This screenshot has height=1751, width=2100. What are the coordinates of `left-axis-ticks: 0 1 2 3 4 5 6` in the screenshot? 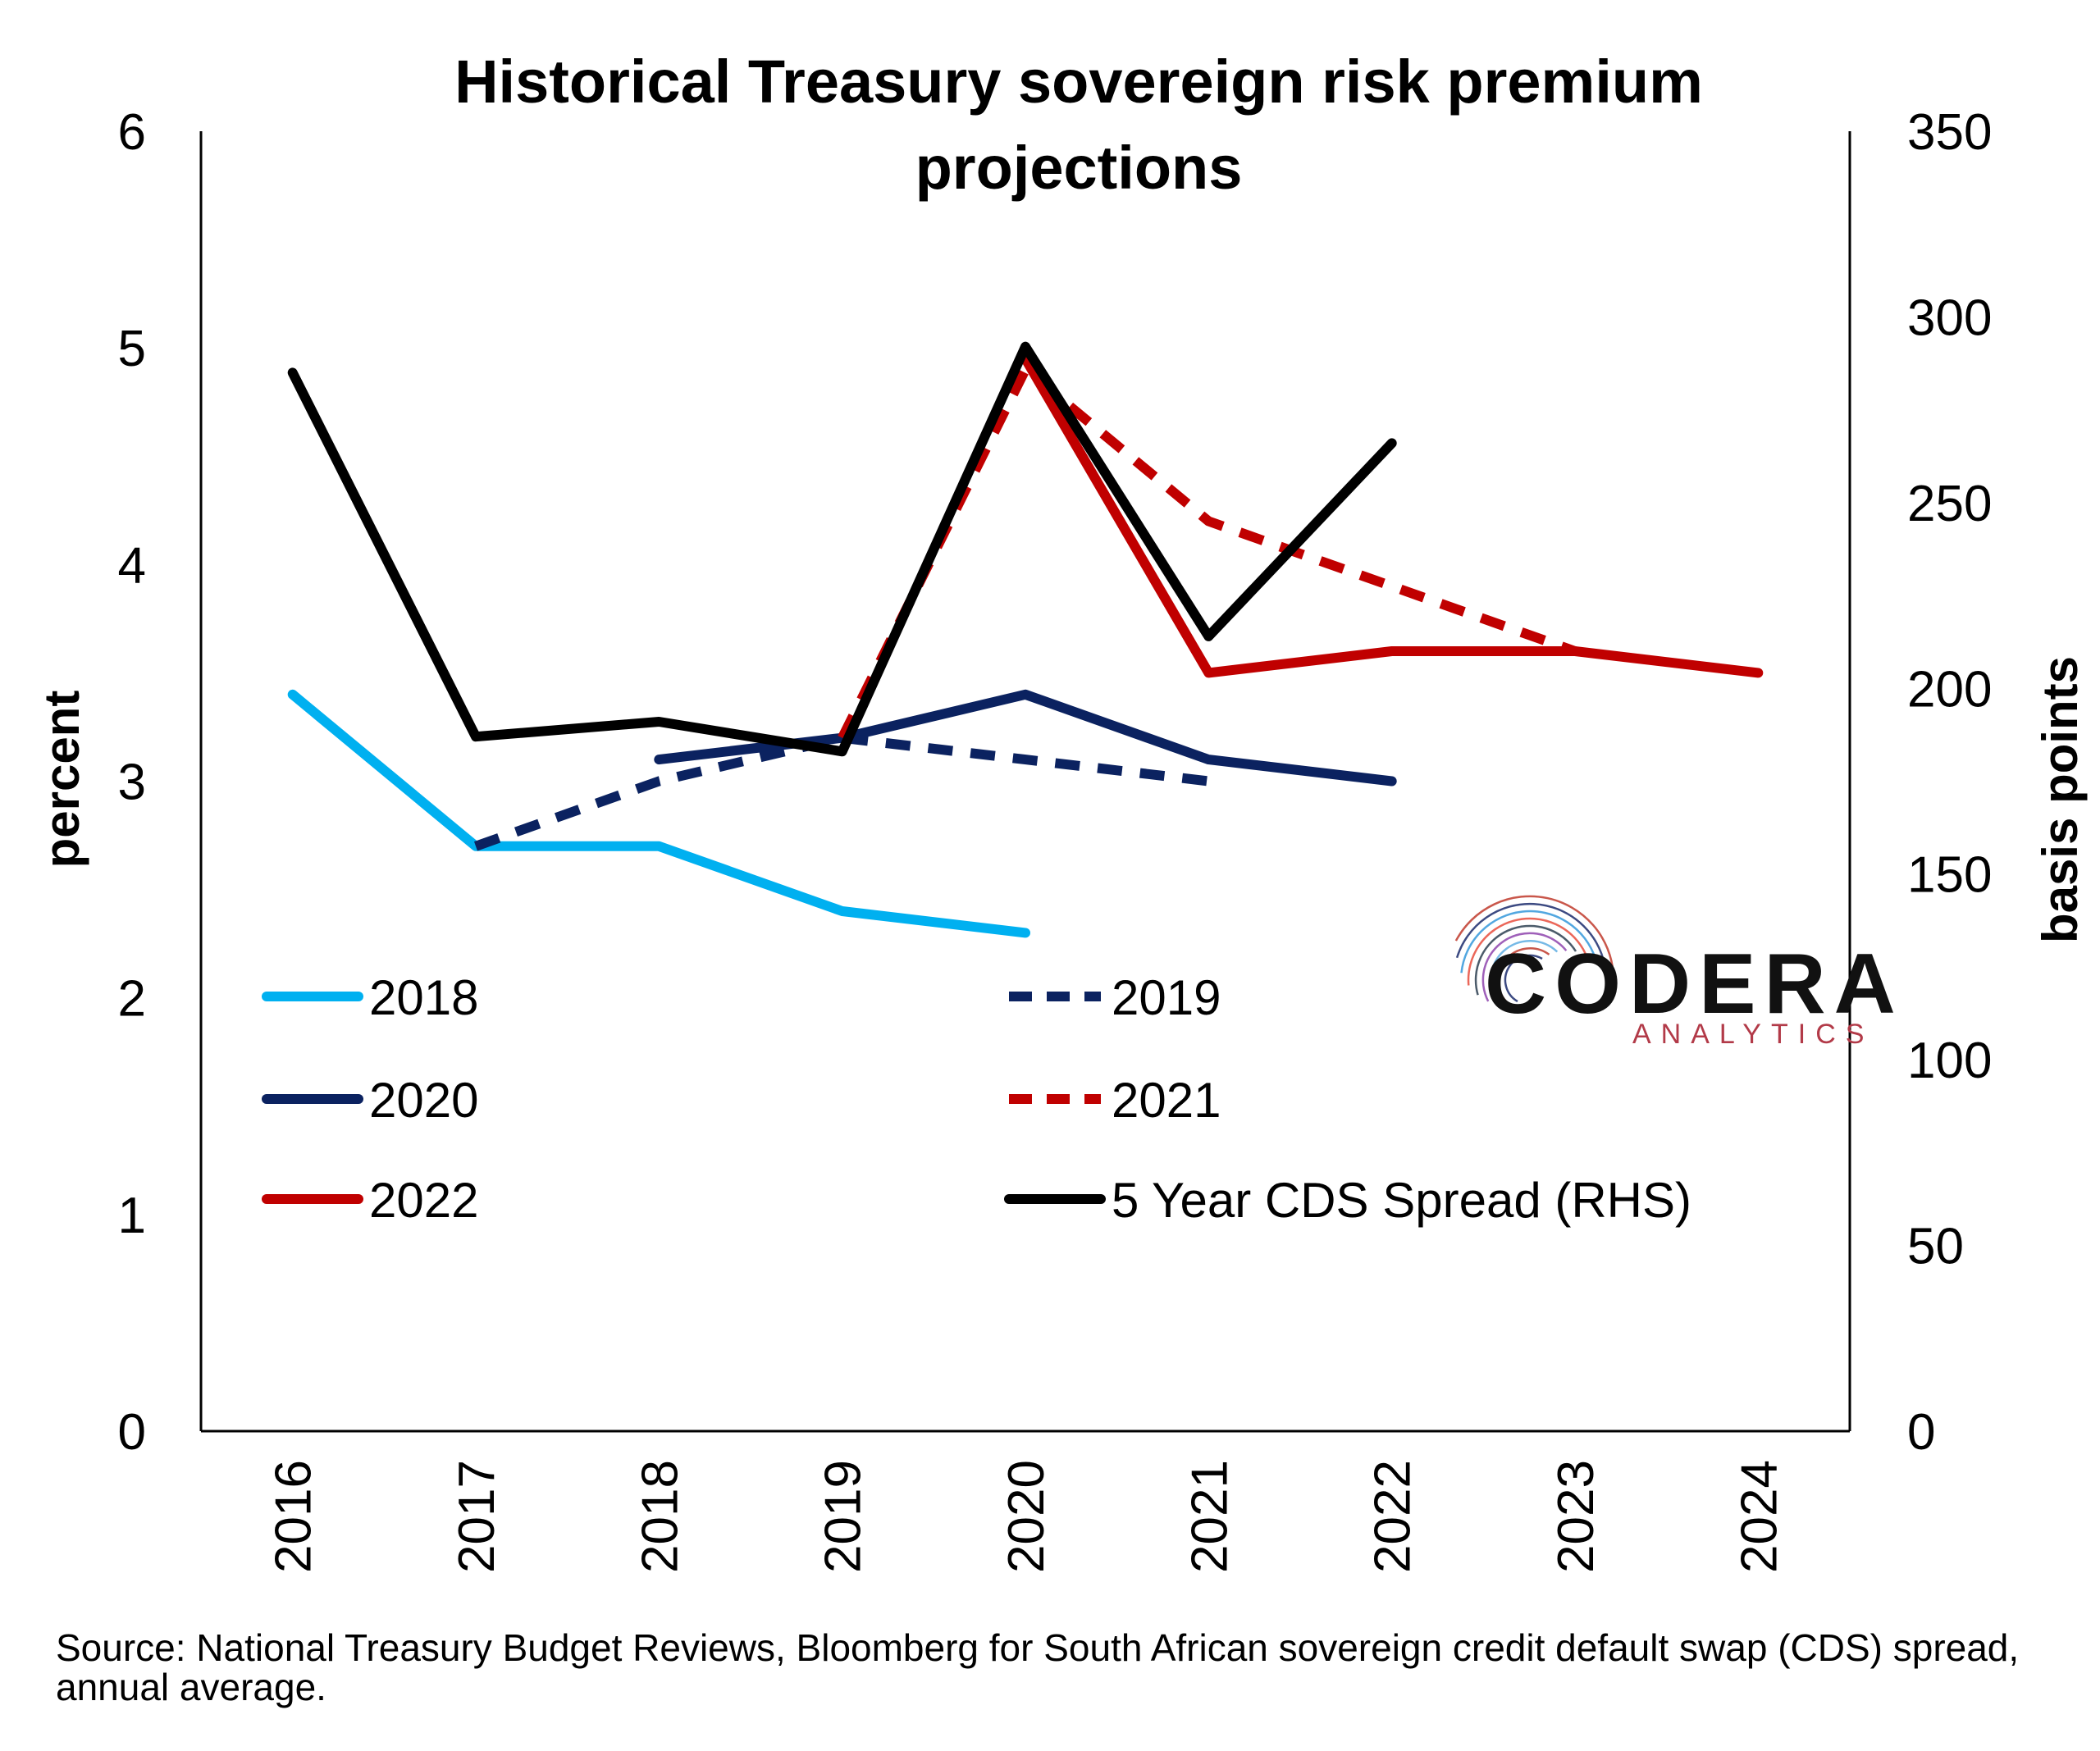 It's located at (132, 782).